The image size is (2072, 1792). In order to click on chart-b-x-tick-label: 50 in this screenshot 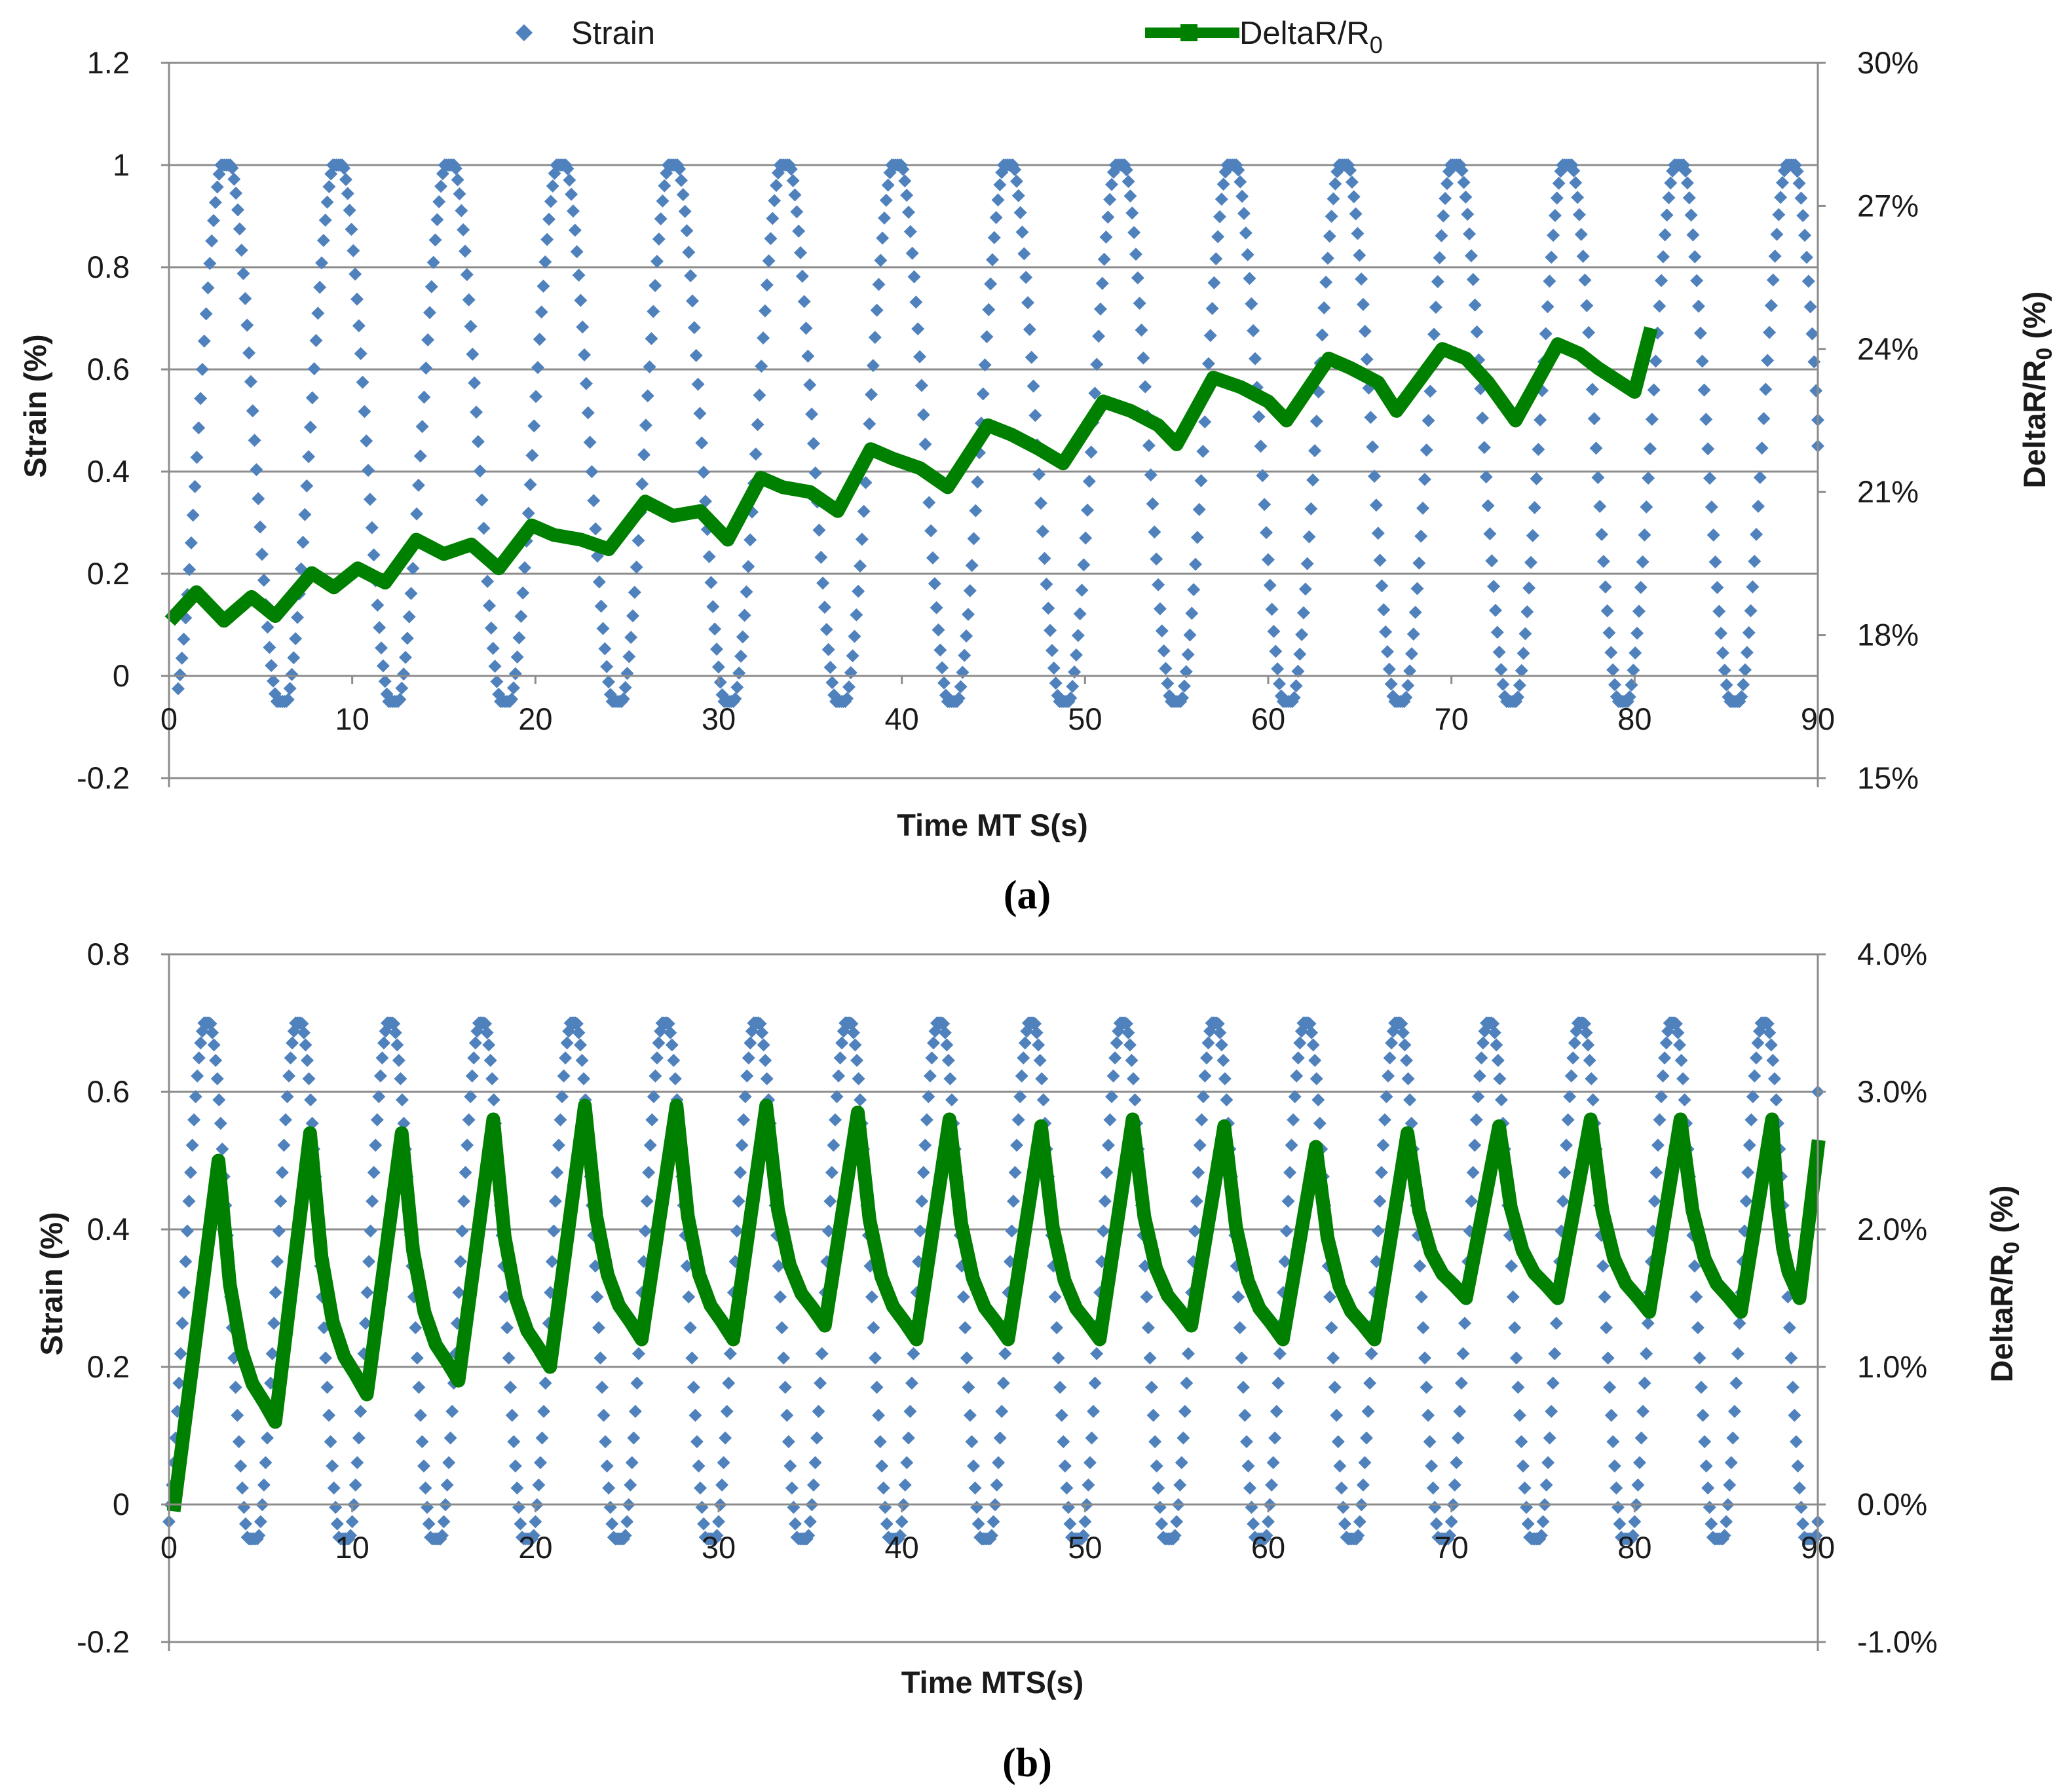, I will do `click(1085, 1547)`.